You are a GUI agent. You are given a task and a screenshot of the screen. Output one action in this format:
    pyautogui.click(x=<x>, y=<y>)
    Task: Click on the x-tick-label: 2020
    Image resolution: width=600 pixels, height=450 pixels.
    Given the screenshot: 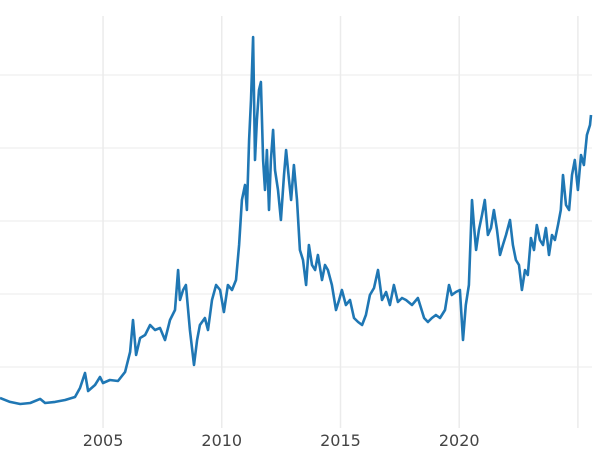 What is the action you would take?
    pyautogui.click(x=459, y=440)
    